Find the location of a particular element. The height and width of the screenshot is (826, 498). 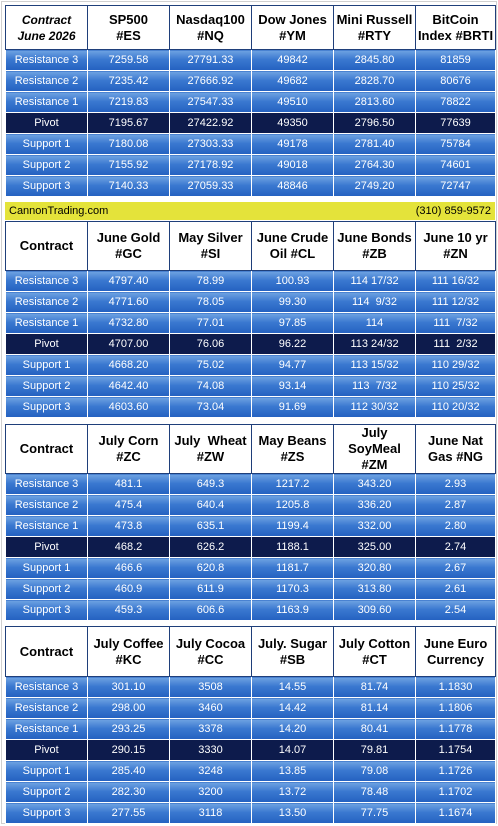

instrument-header: BitCoin Index #BRTI is located at coordinates (455, 27).